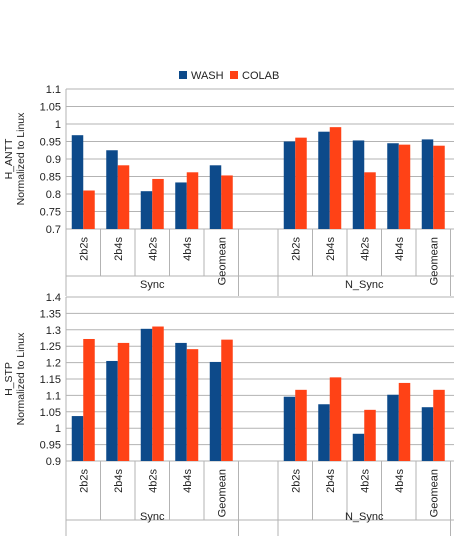  Describe the element at coordinates (183, 75) in the screenshot. I see `legend-swatch-wash` at that location.